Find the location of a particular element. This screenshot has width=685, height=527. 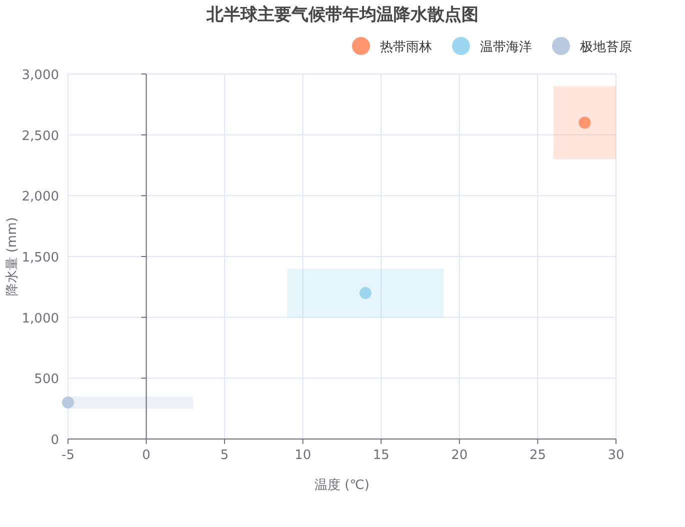

x-tick-label: 0 is located at coordinates (146, 455).